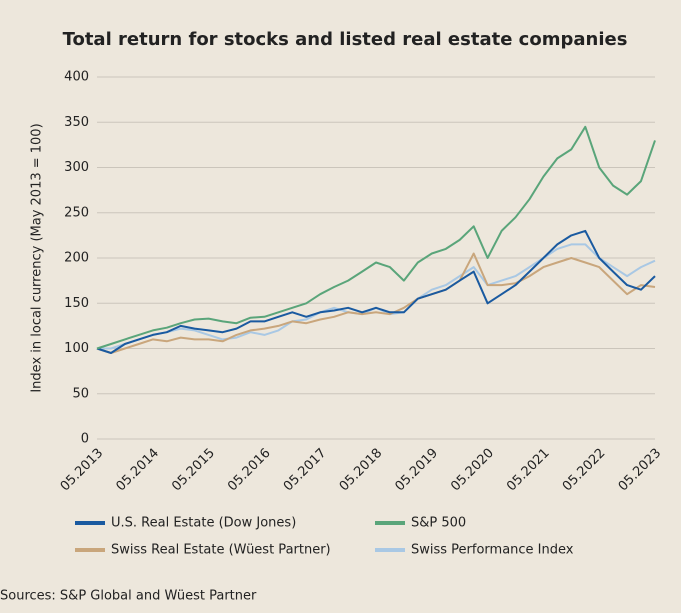 The width and height of the screenshot is (681, 613). What do you see at coordinates (76, 122) in the screenshot?
I see `y-tick-label: 350` at bounding box center [76, 122].